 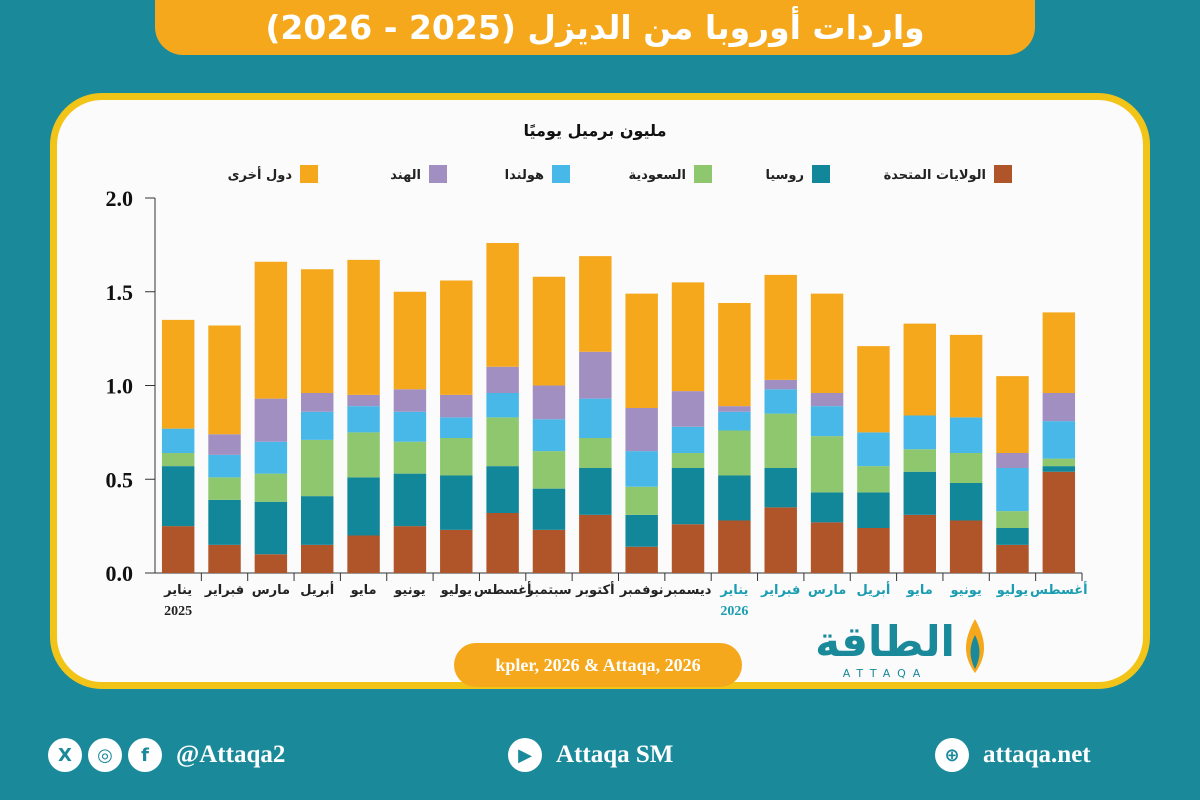 I want to click on footer: X ◎ f @Attaqa2 ▶ Attaqa SM ⊕ attaqa.net, so click(x=600, y=755).